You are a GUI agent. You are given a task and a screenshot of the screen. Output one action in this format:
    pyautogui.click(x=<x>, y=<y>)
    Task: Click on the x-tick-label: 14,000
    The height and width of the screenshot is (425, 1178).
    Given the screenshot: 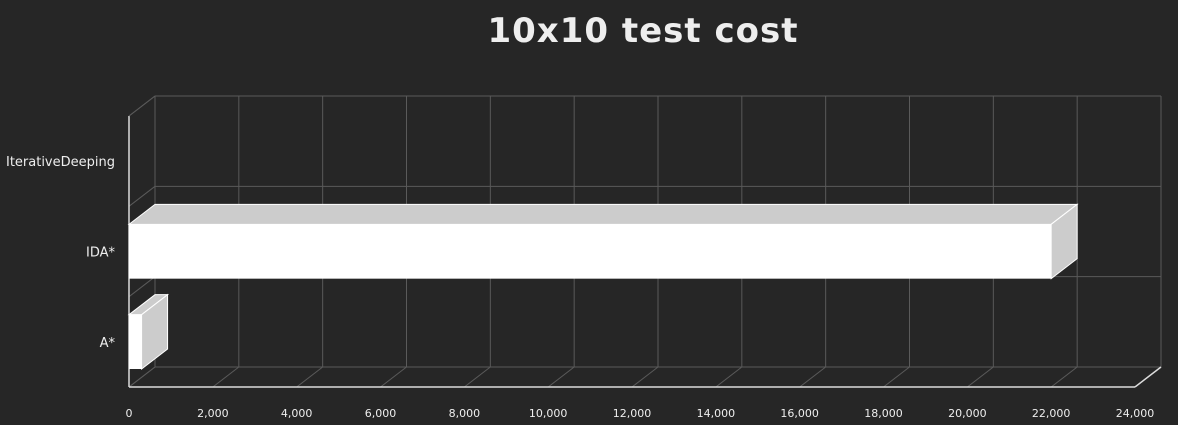 What is the action you would take?
    pyautogui.click(x=716, y=413)
    